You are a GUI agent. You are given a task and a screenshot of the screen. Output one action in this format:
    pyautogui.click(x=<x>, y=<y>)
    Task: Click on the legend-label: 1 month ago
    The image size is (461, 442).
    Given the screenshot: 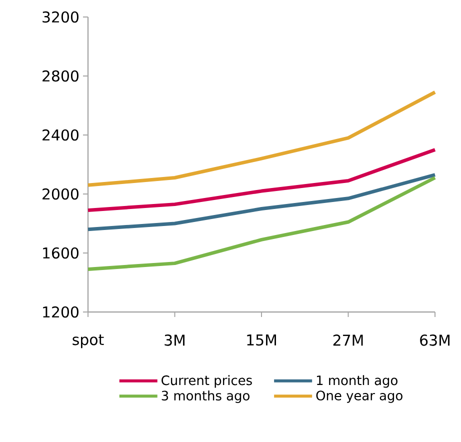 What is the action you would take?
    pyautogui.click(x=357, y=381)
    